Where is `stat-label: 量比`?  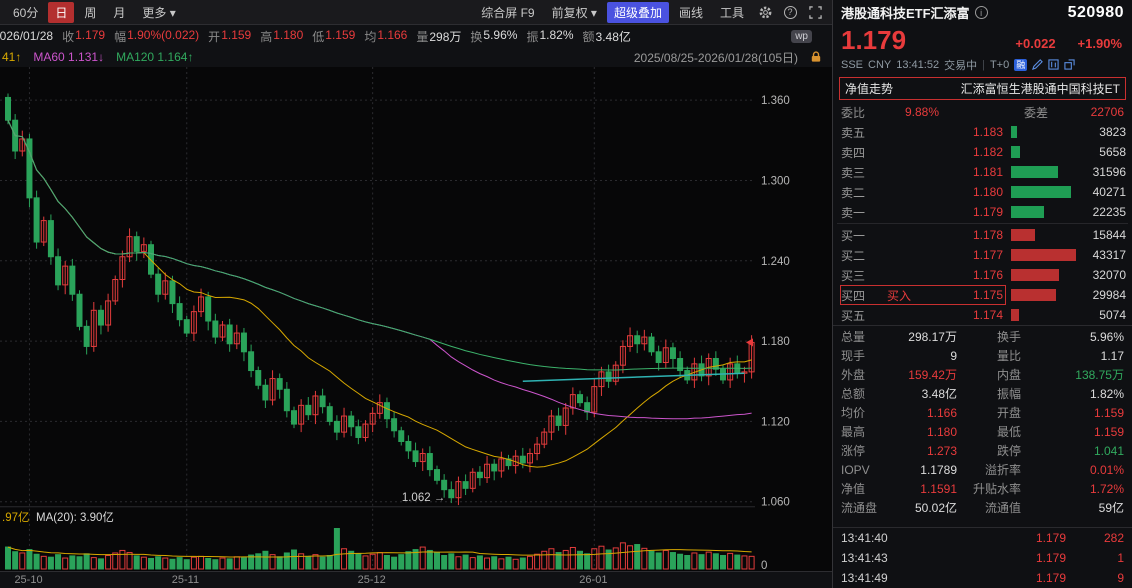
stat-label: 量比 is located at coordinates (1008, 356).